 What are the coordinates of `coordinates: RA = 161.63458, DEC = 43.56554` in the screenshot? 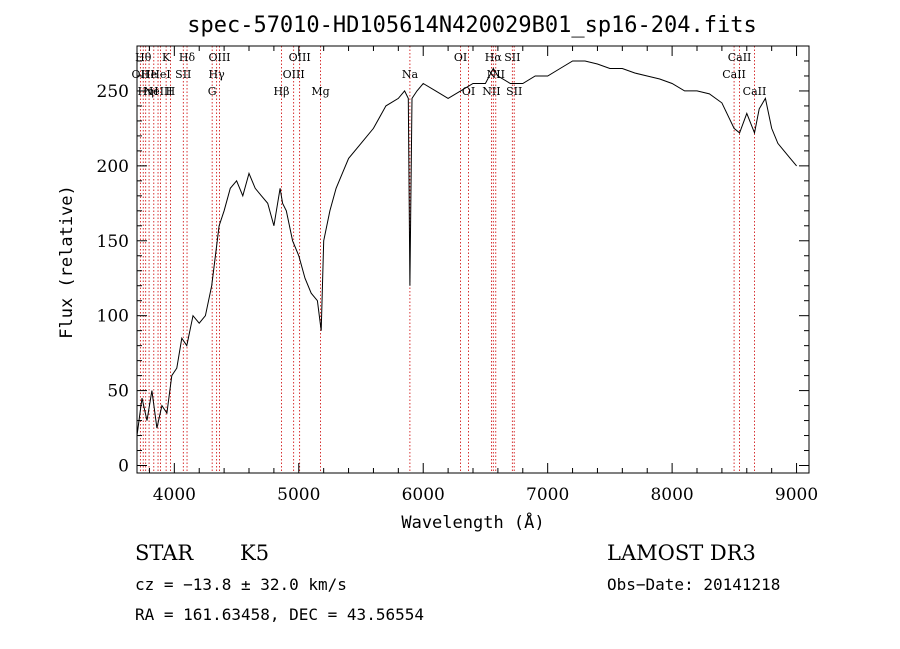 It's located at (279, 614).